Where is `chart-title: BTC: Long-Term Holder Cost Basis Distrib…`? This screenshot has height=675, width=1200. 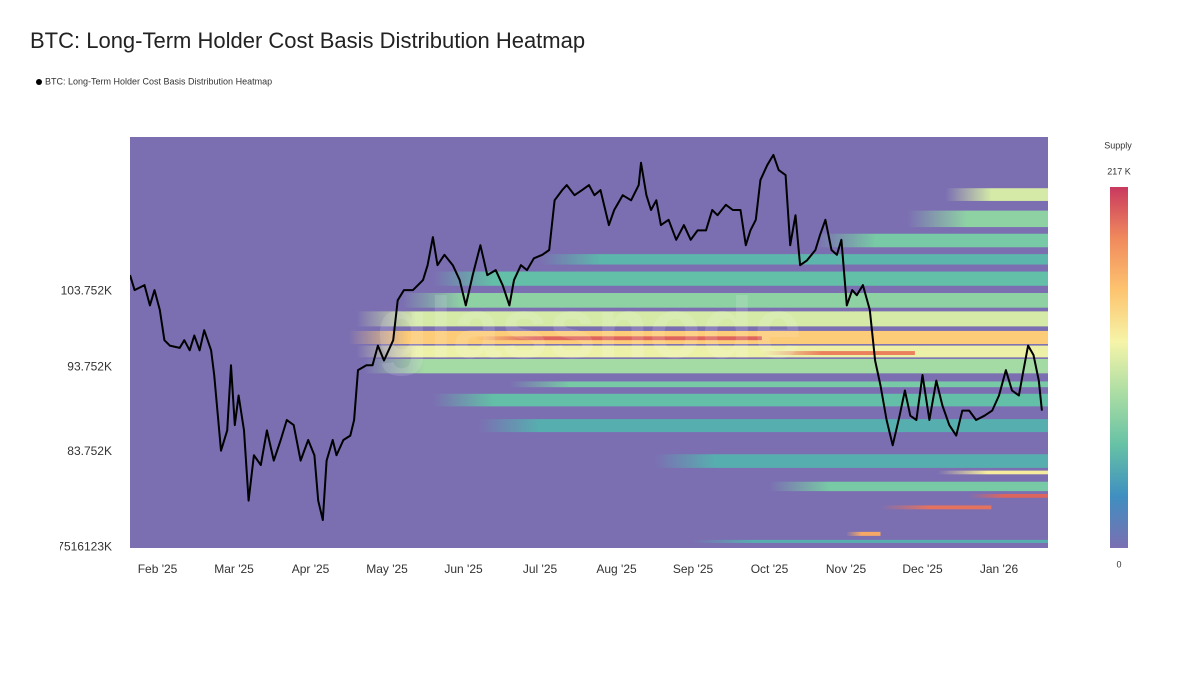
chart-title: BTC: Long-Term Holder Cost Basis Distrib… is located at coordinates (307, 40).